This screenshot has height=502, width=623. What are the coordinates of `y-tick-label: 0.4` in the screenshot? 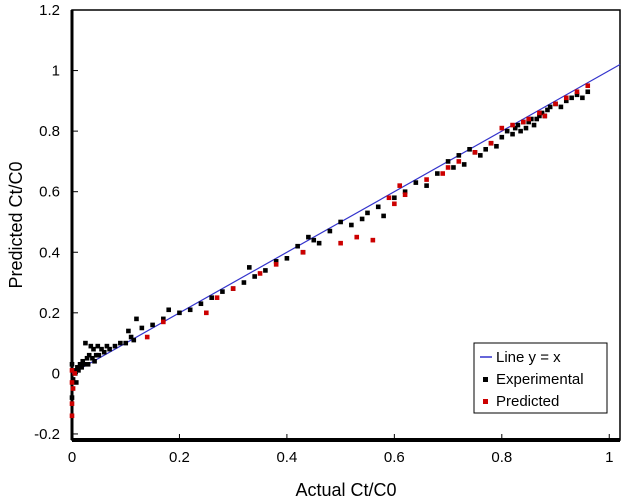 It's located at (49, 252).